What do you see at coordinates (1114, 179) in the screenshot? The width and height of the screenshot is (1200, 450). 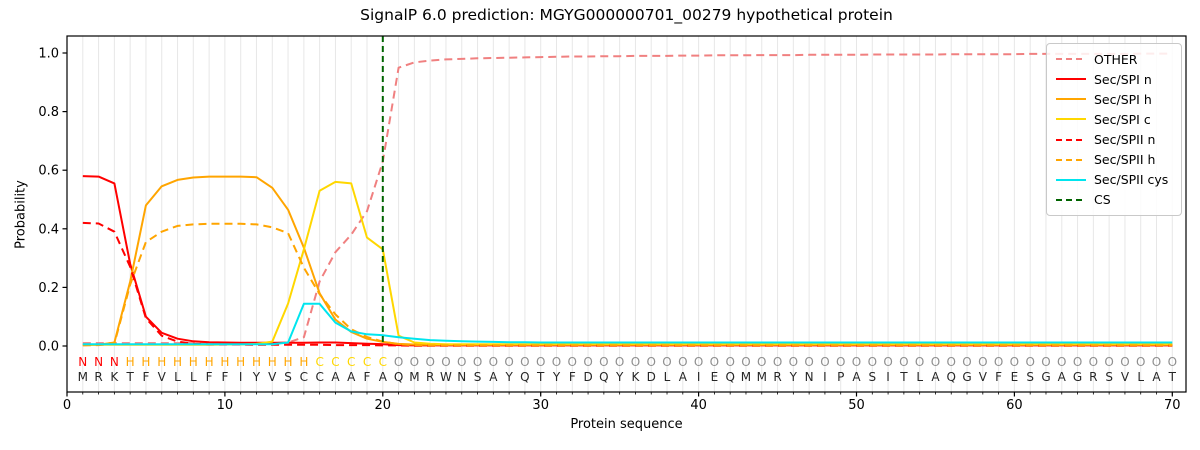 I see `legend-item: Sec/SPII cys` at bounding box center [1114, 179].